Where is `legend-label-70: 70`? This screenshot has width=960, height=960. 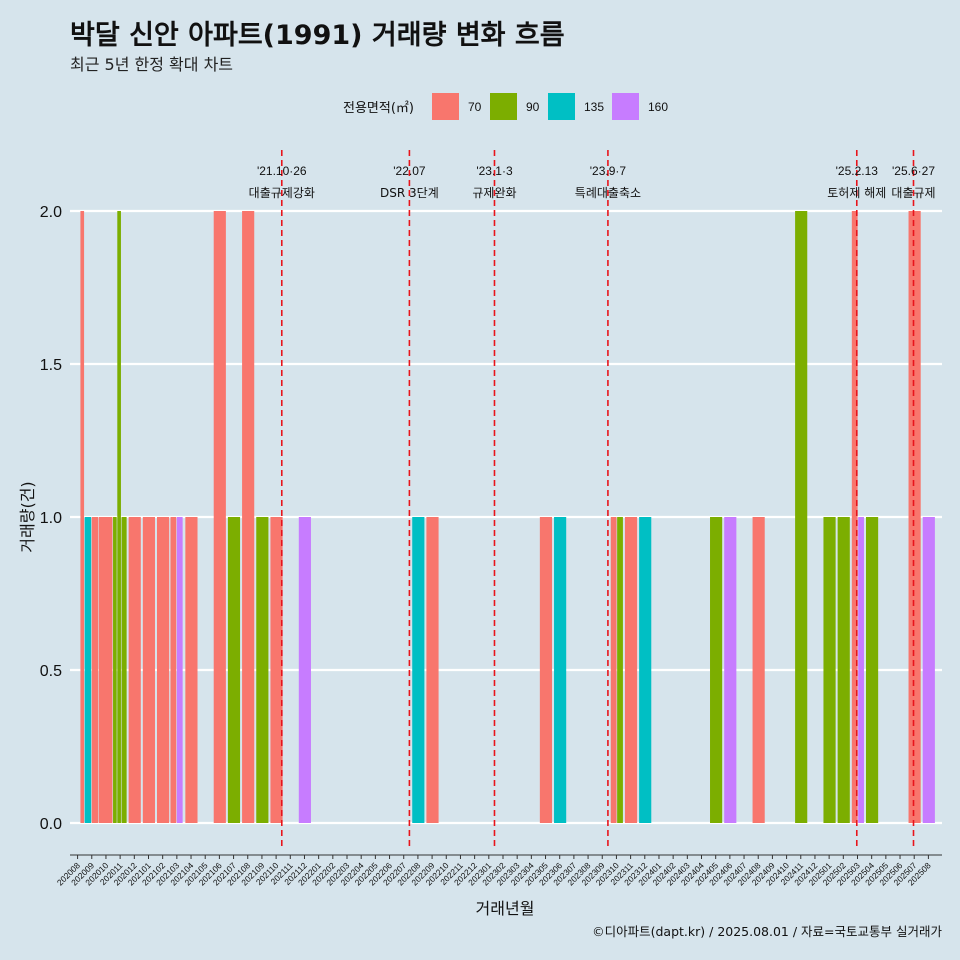
legend-label-70: 70 is located at coordinates (475, 107).